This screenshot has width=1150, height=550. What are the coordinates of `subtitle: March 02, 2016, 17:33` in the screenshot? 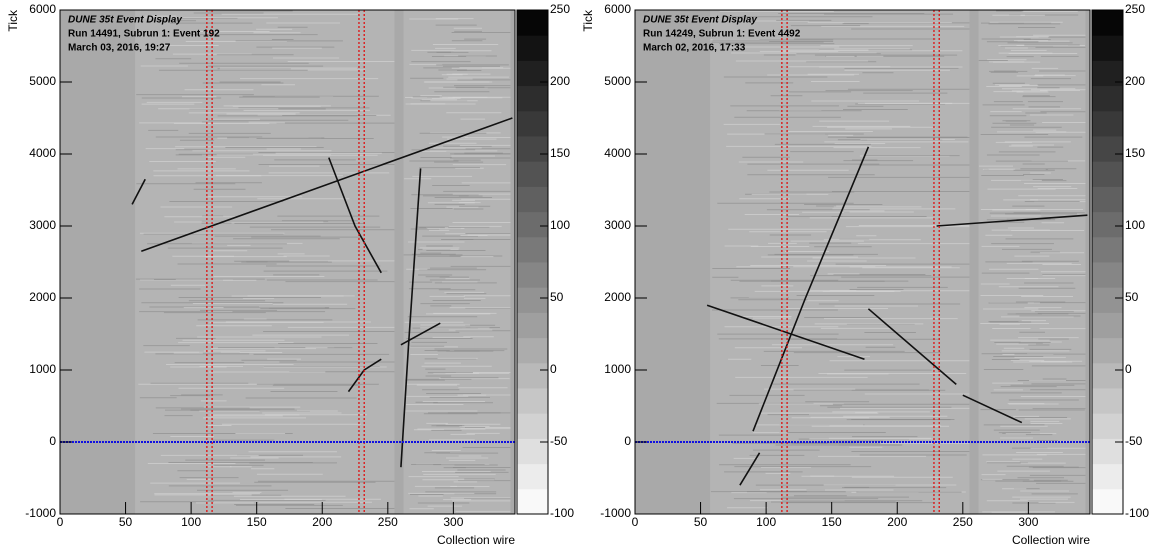 It's located at (694, 48).